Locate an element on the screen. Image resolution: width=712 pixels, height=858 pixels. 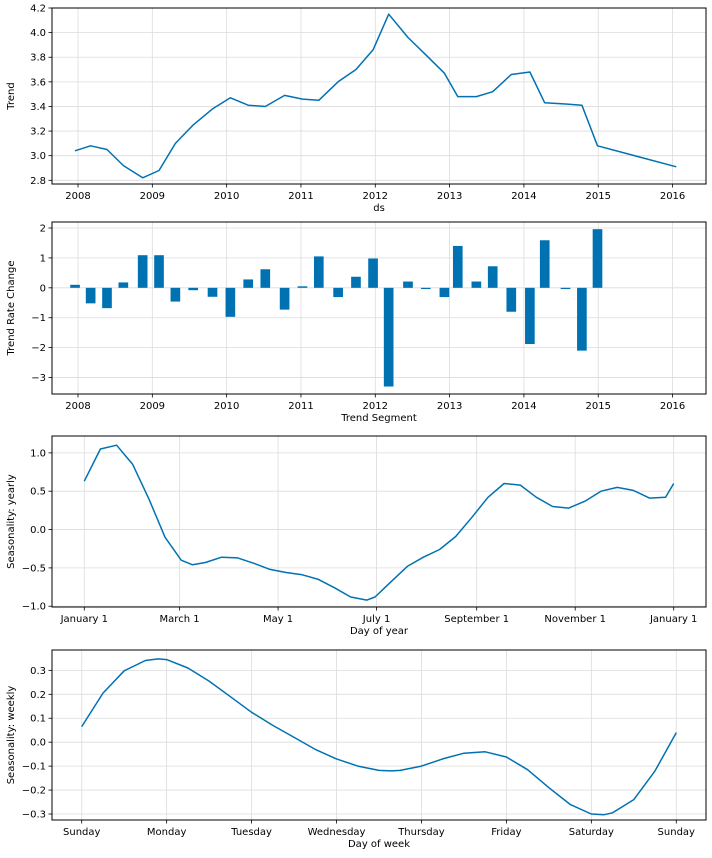
y-tick-label: 0.0 is located at coordinates (38, 530).